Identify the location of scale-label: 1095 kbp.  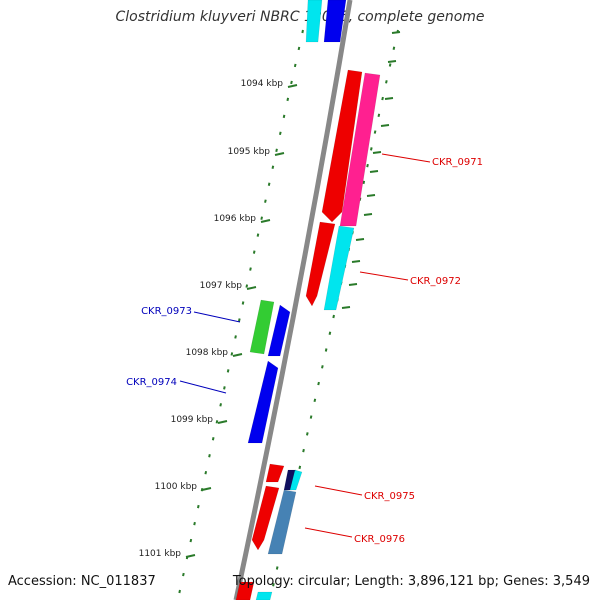
(249, 152).